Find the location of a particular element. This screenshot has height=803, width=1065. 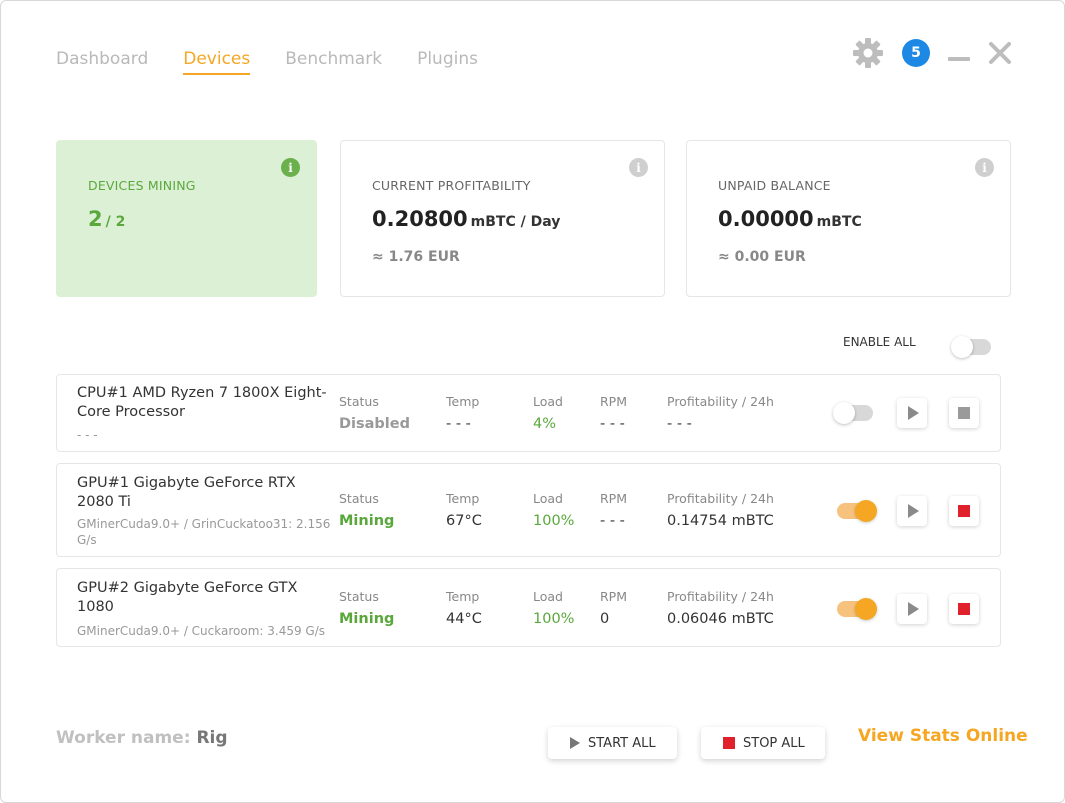

temp-value: 44°C is located at coordinates (464, 619).